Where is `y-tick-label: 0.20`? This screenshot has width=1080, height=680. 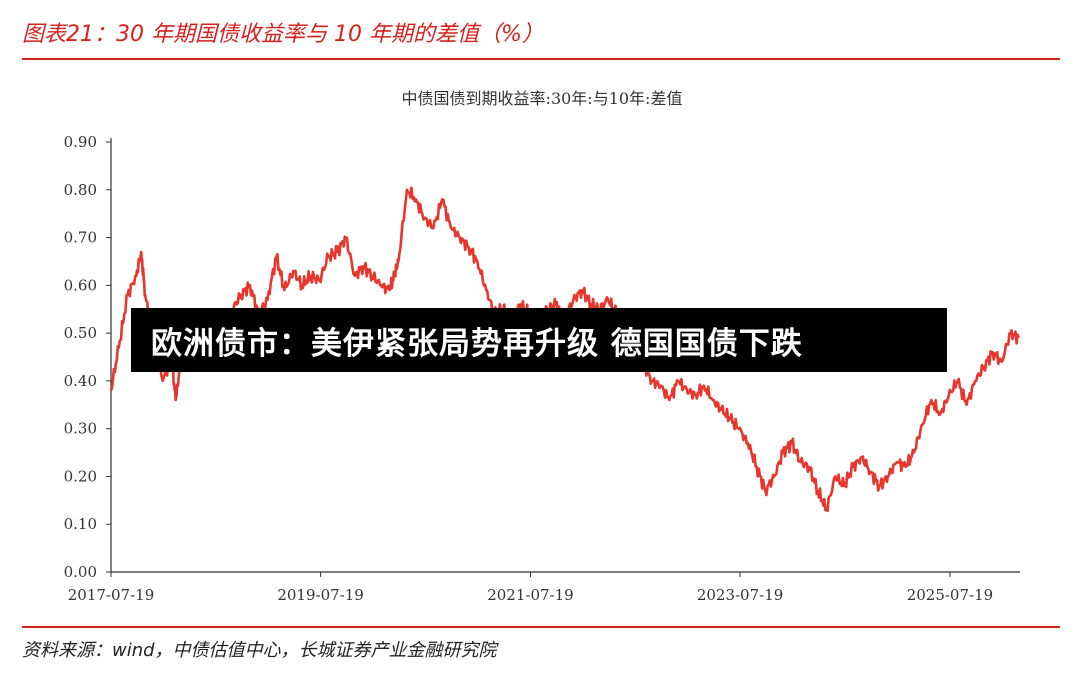
y-tick-label: 0.20 is located at coordinates (80, 476).